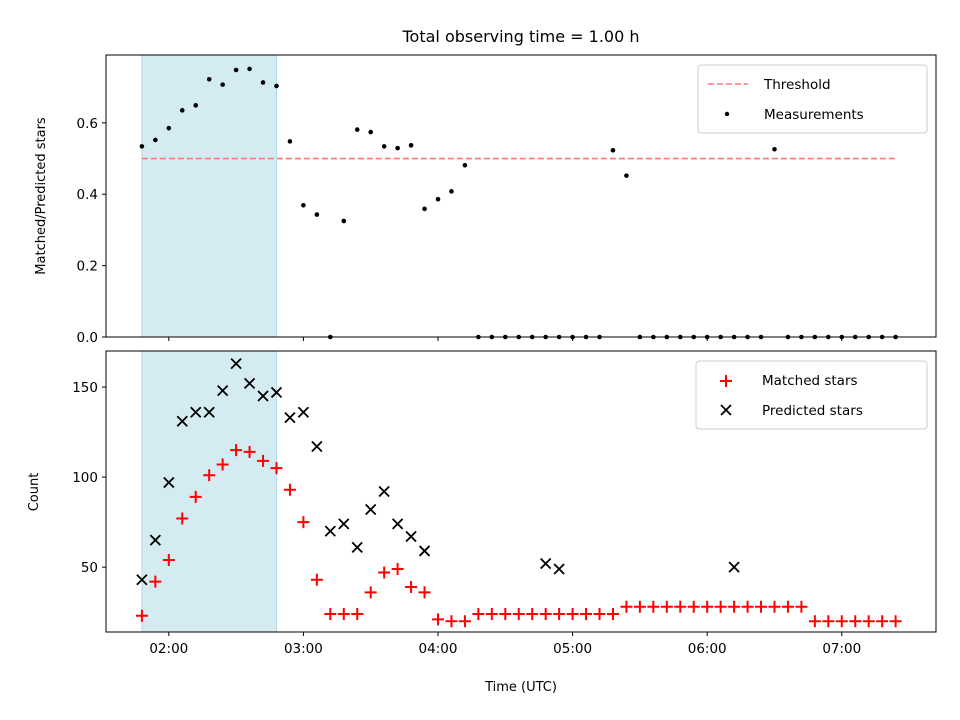 Image resolution: width=960 pixels, height=720 pixels. I want to click on top-ylabel: Matched/Predicted stars, so click(41, 196).